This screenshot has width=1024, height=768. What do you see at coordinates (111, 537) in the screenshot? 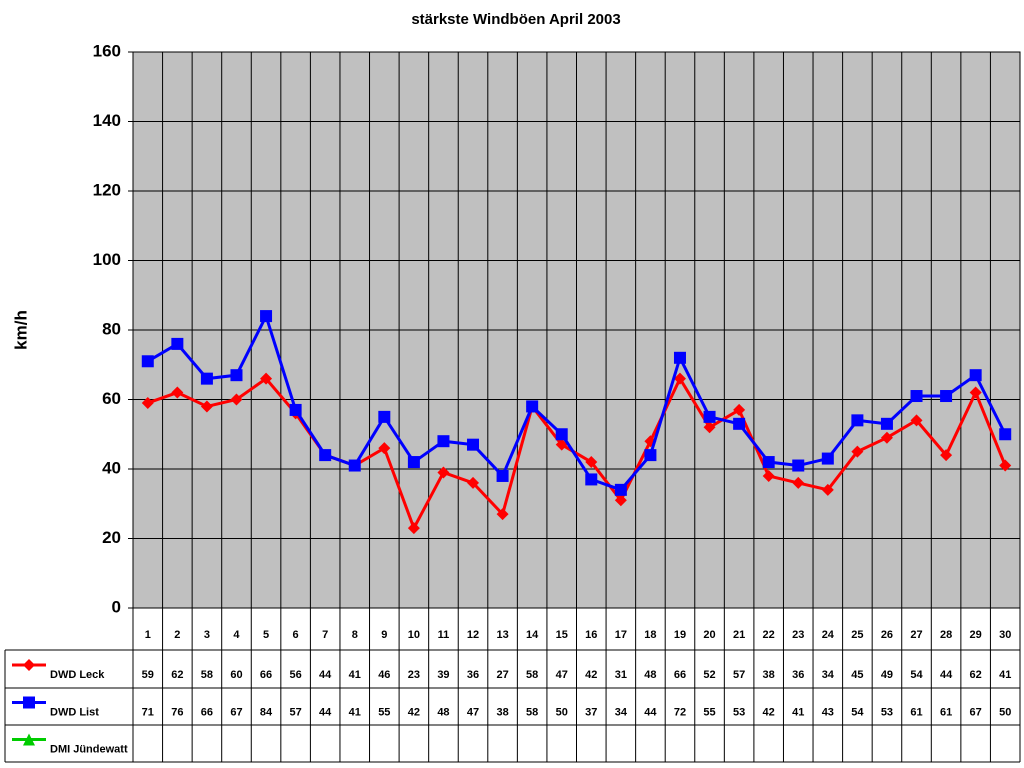
I see `y-tick-label: 20` at bounding box center [111, 537].